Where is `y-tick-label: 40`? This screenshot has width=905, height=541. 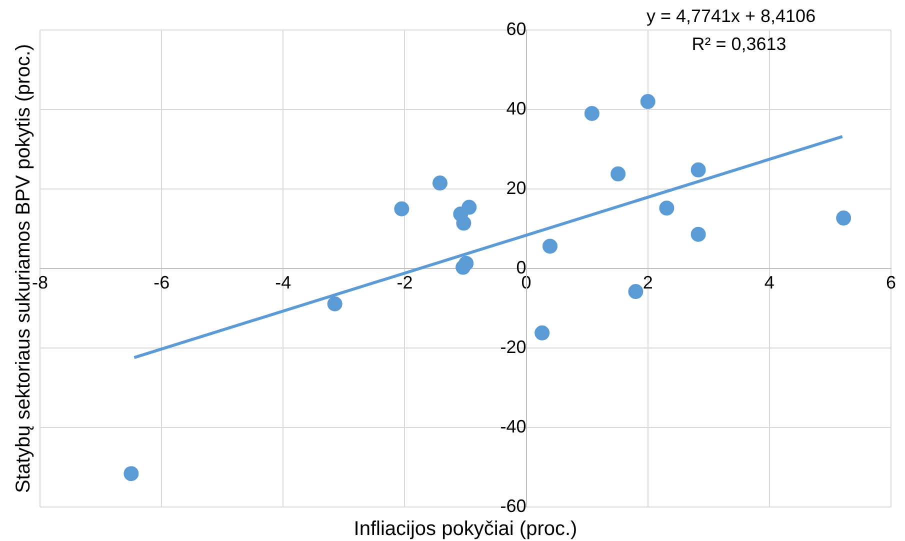
y-tick-label: 40 is located at coordinates (516, 108).